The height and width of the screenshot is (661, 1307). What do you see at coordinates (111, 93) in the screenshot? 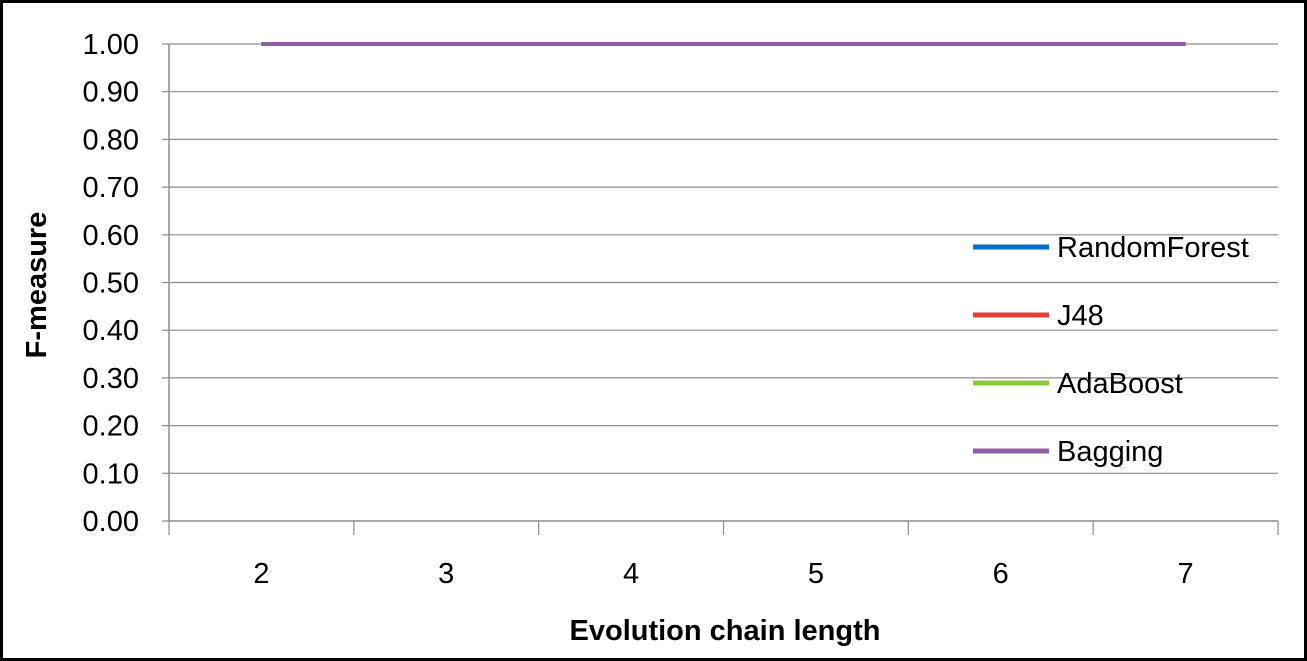
I see `y-tick-label: 0.90` at bounding box center [111, 93].